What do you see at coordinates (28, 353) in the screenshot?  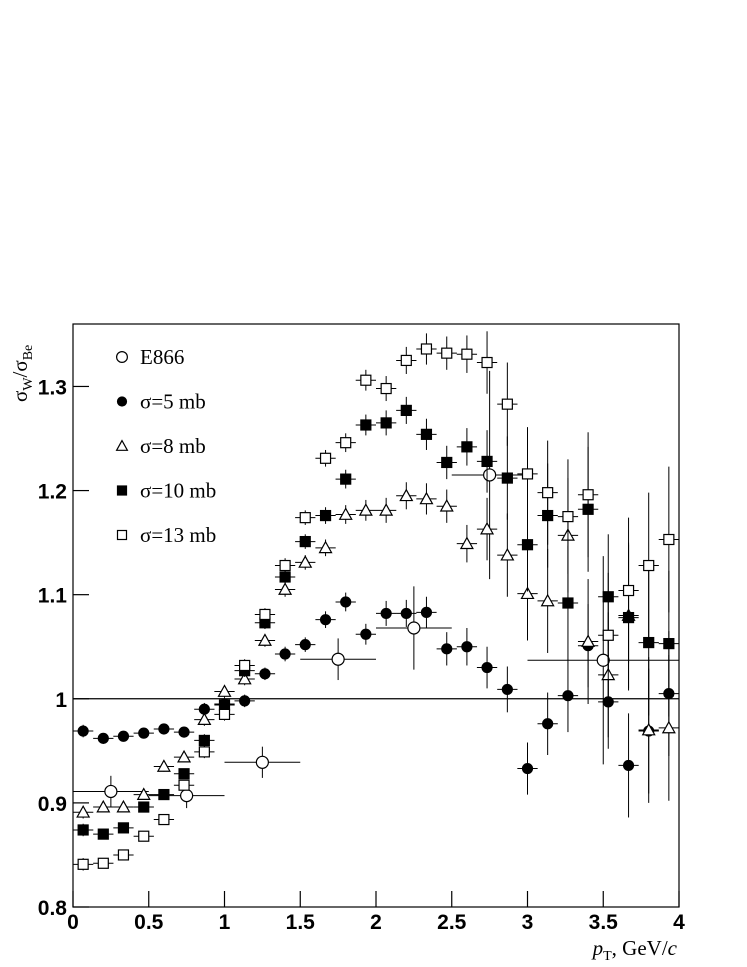 I see `y-label-part: Be` at bounding box center [28, 353].